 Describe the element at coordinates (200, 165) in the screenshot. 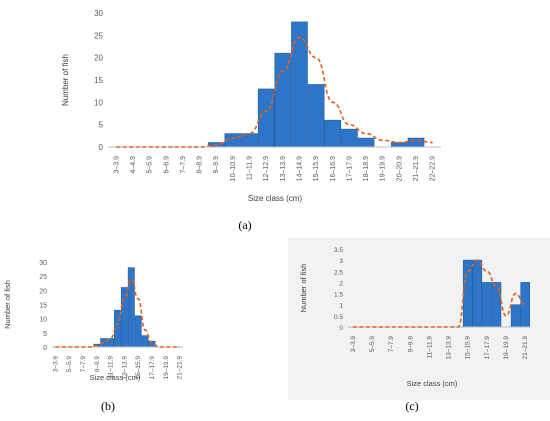

I see `x-tick-label: 8–8.9` at that location.